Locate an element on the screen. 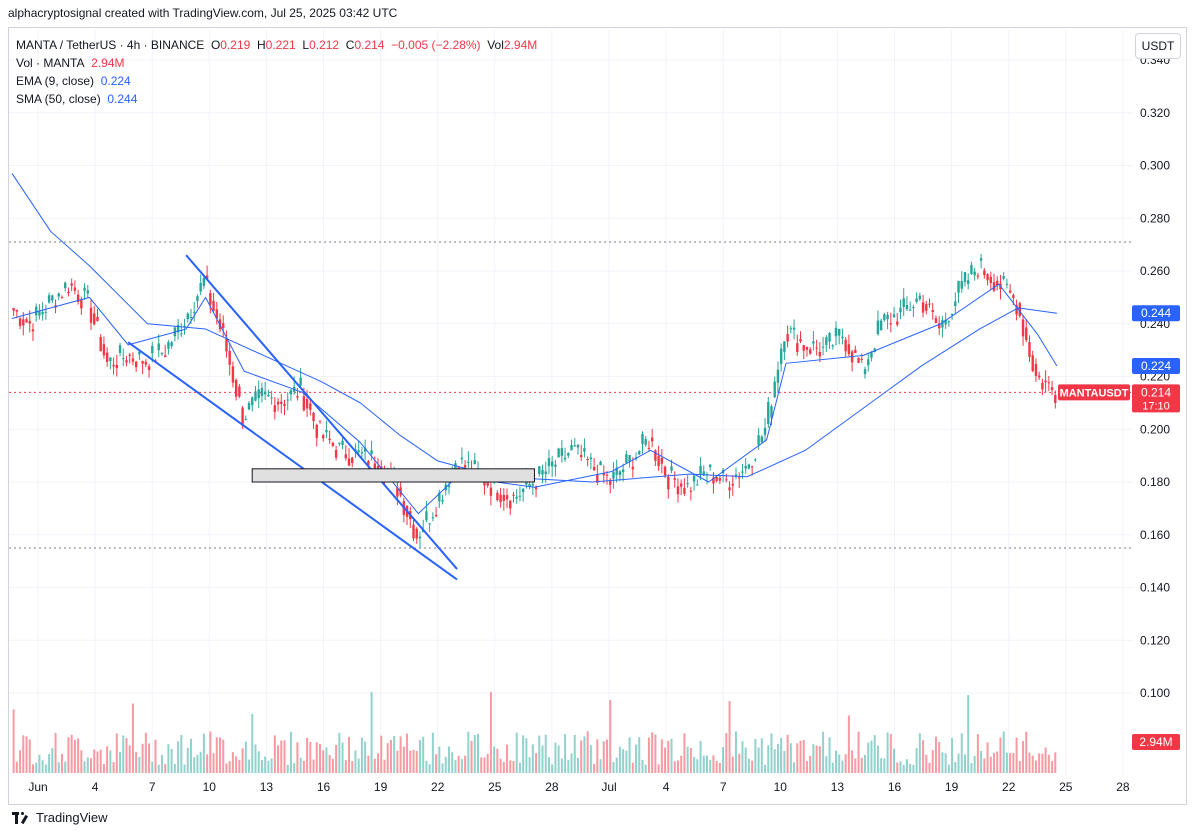 The width and height of the screenshot is (1195, 836). currency-unit-button: USDT is located at coordinates (1158, 46).